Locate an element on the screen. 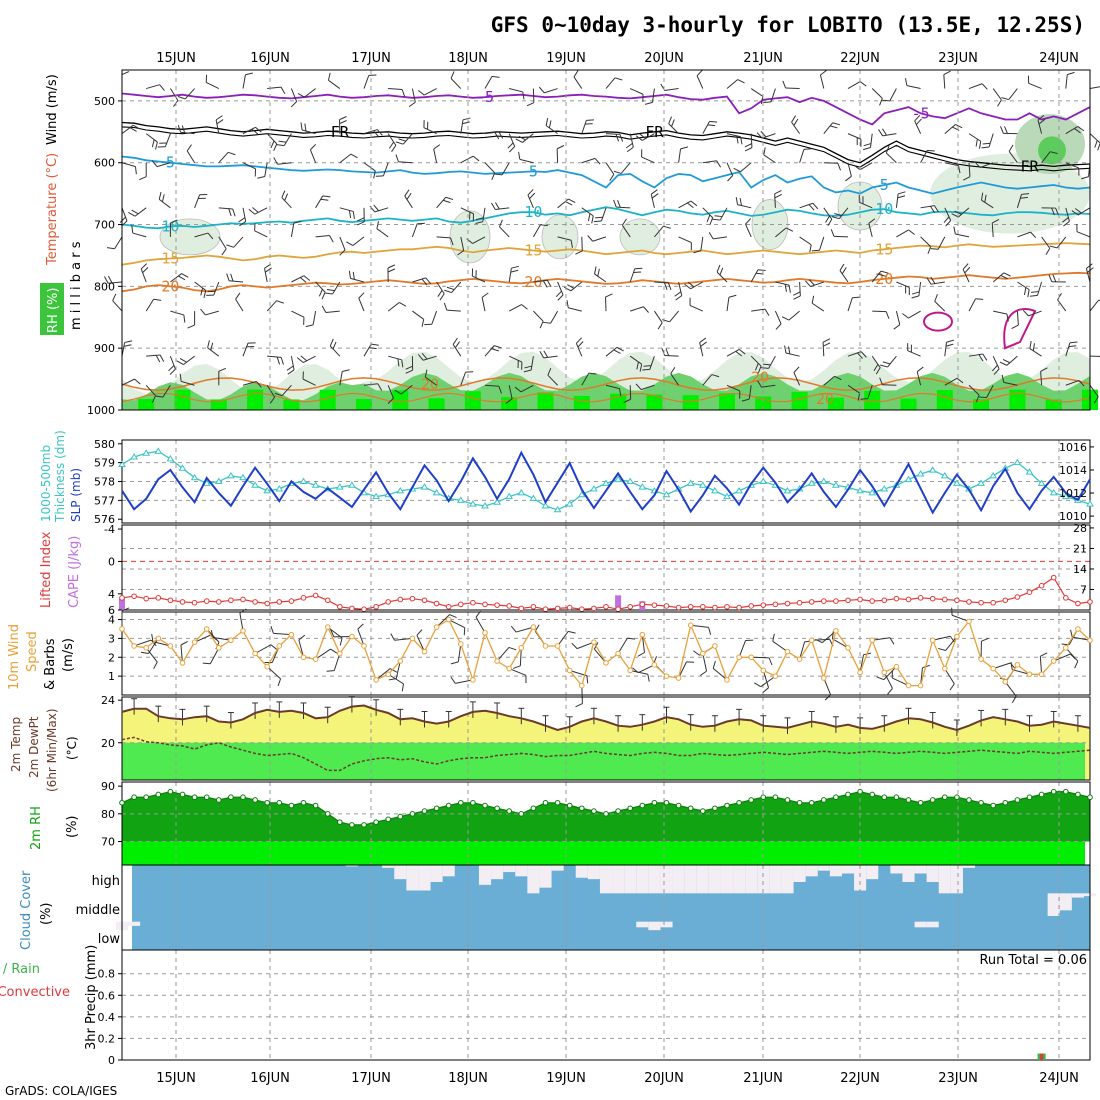 This screenshot has height=1100, width=1100. wind-speed-marker is located at coordinates (448, 619).